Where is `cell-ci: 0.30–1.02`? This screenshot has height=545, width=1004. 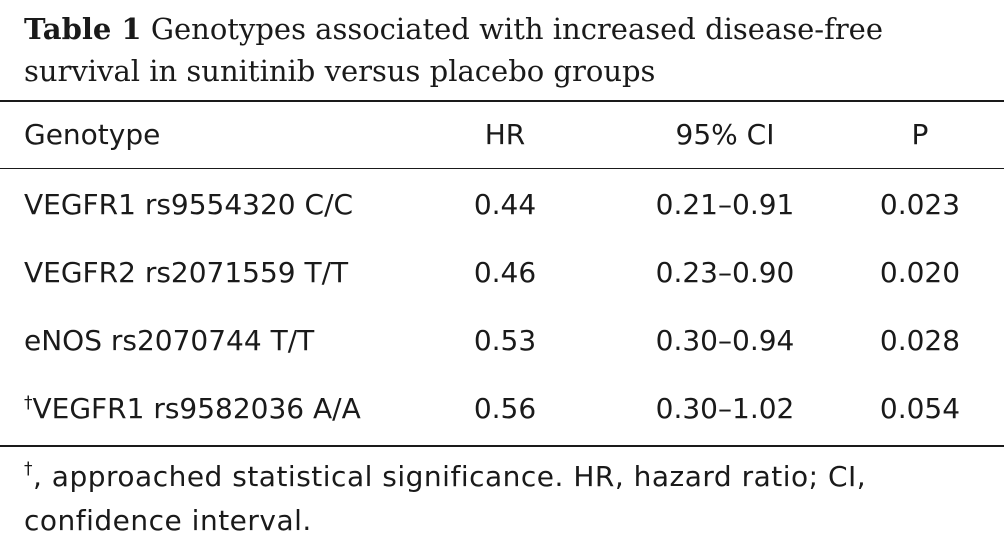 cell-ci: 0.30–1.02 is located at coordinates (725, 408).